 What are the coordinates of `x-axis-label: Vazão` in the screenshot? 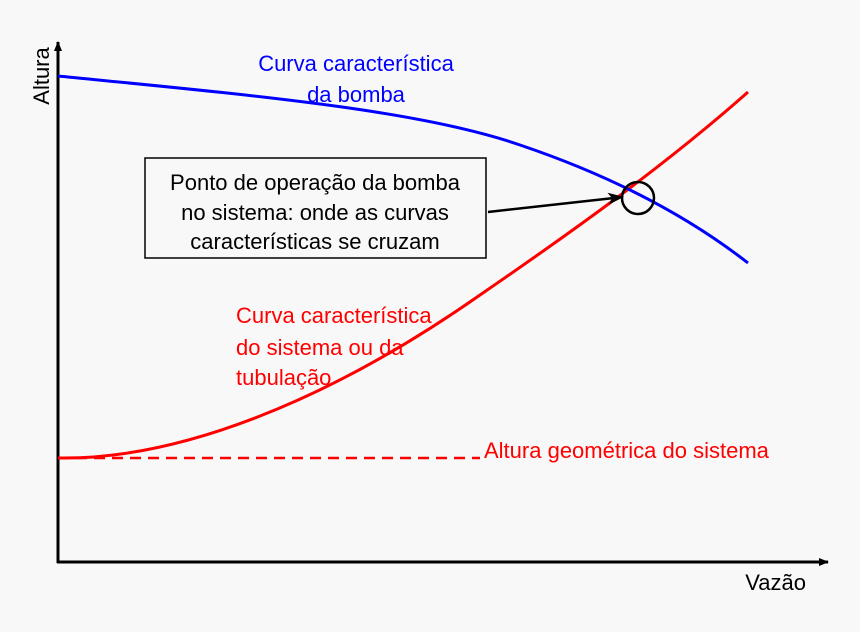 It's located at (775, 582).